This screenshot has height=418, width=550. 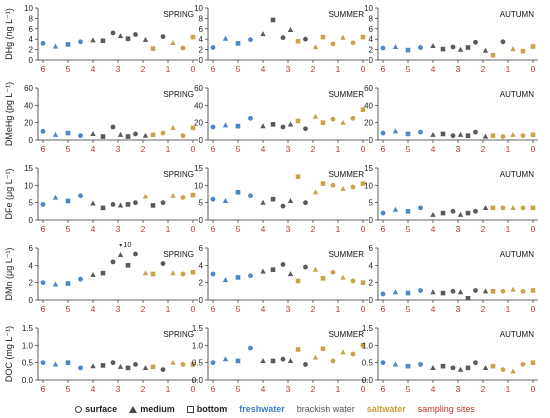 What do you see at coordinates (368, 328) in the screenshot?
I see `y-tick-label: 1.5` at bounding box center [368, 328].